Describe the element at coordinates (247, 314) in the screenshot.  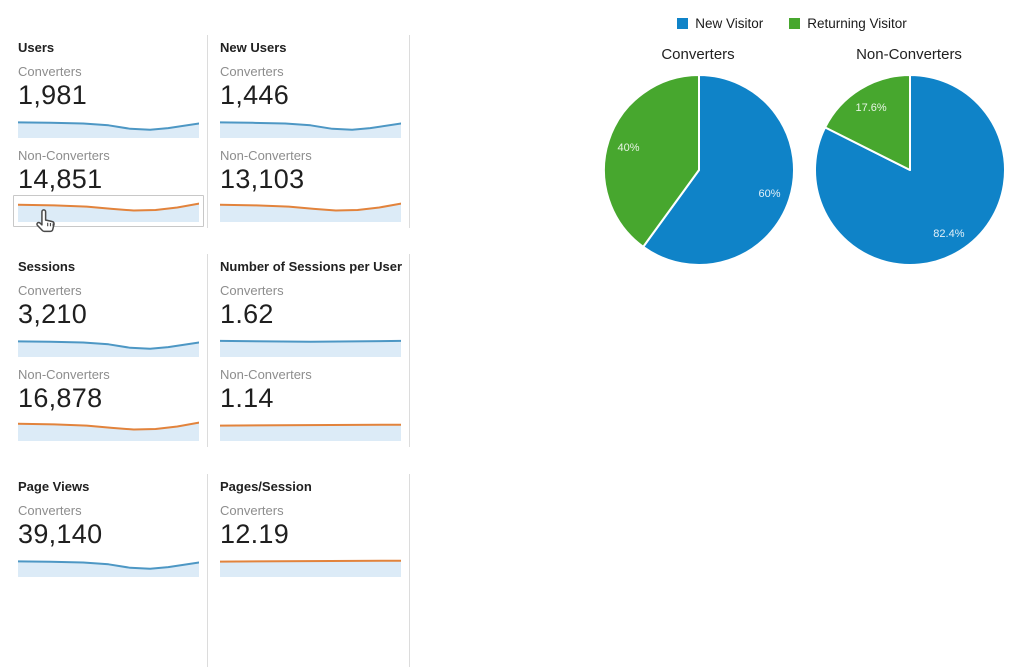
I see `metric-value-number-of-sessions-per-user-converters: 1.62` at that location.